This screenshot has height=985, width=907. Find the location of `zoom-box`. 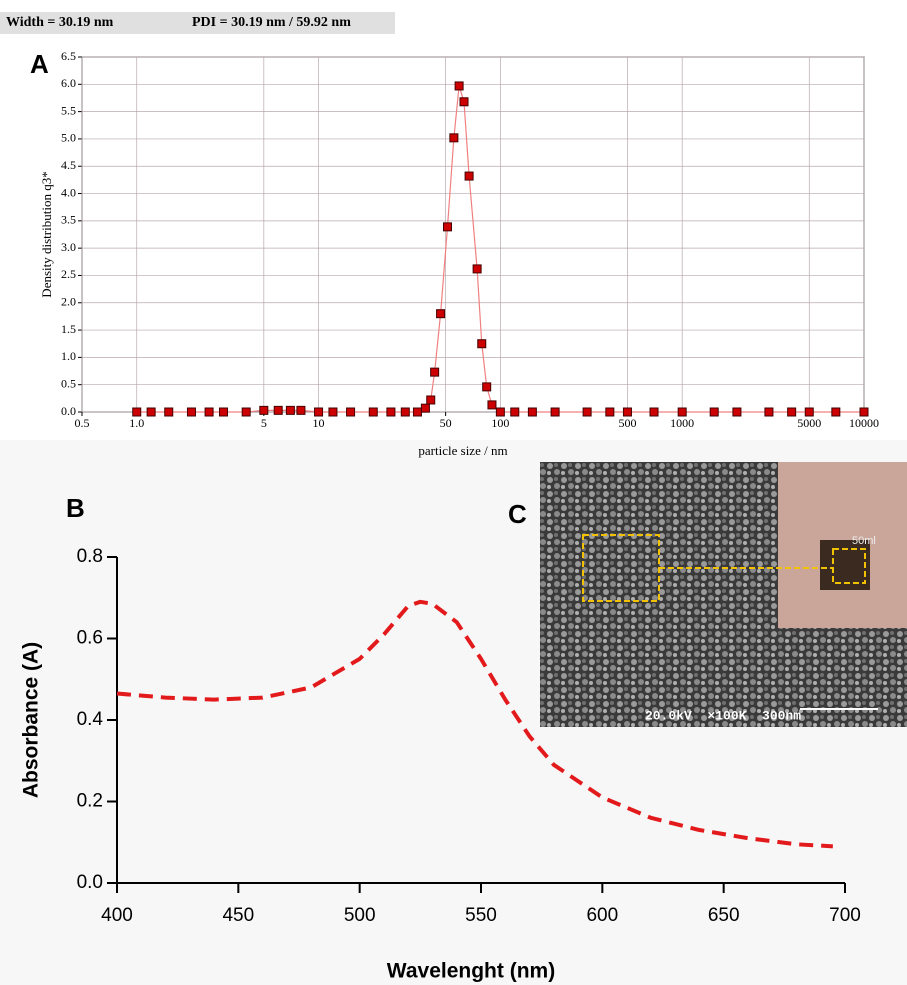

zoom-box is located at coordinates (849, 566).